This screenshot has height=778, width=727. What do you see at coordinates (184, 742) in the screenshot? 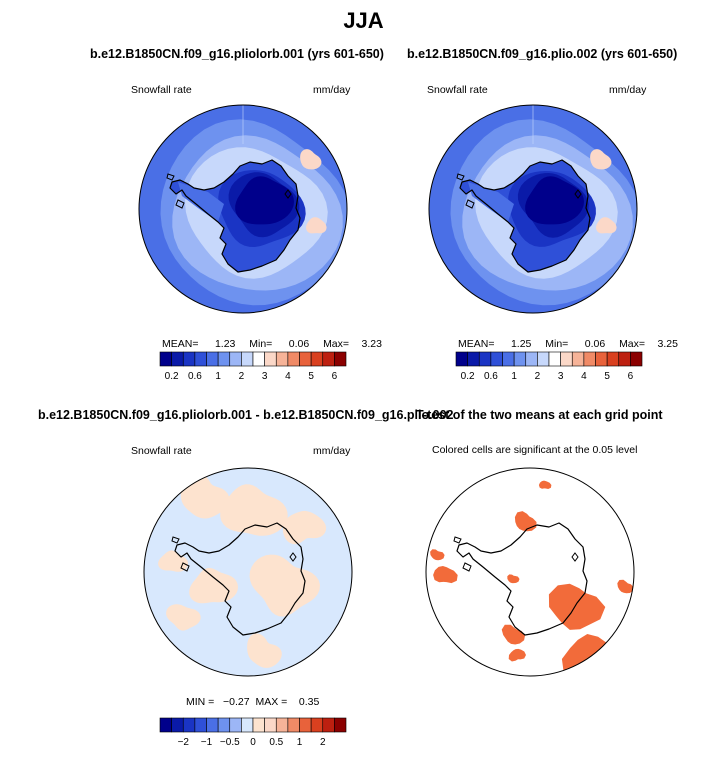
I see `panel3-colorbar-tick-label: −2` at bounding box center [184, 742].